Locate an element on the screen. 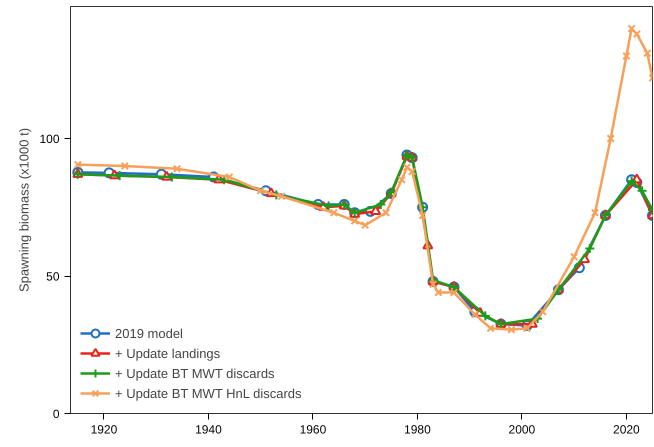  legend-label: + Update BT MWT HnL discards is located at coordinates (208, 393).